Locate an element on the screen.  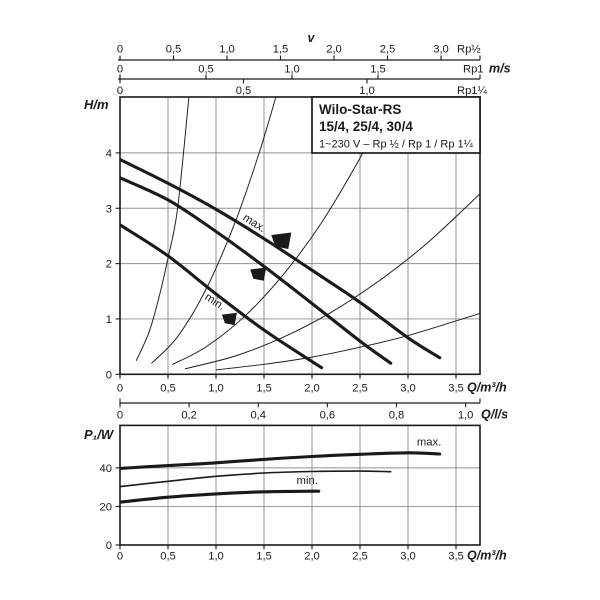
rp1-scale-label: Rp1 is located at coordinates (473, 70).